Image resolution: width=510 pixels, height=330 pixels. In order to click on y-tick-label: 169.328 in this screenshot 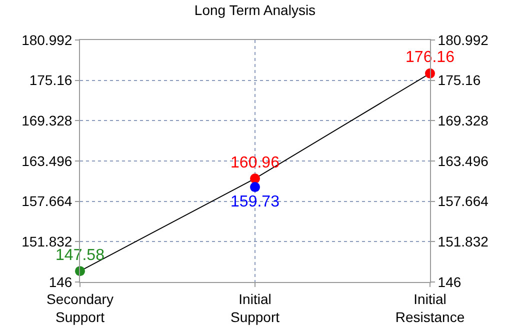, I will do `click(47, 120)`.